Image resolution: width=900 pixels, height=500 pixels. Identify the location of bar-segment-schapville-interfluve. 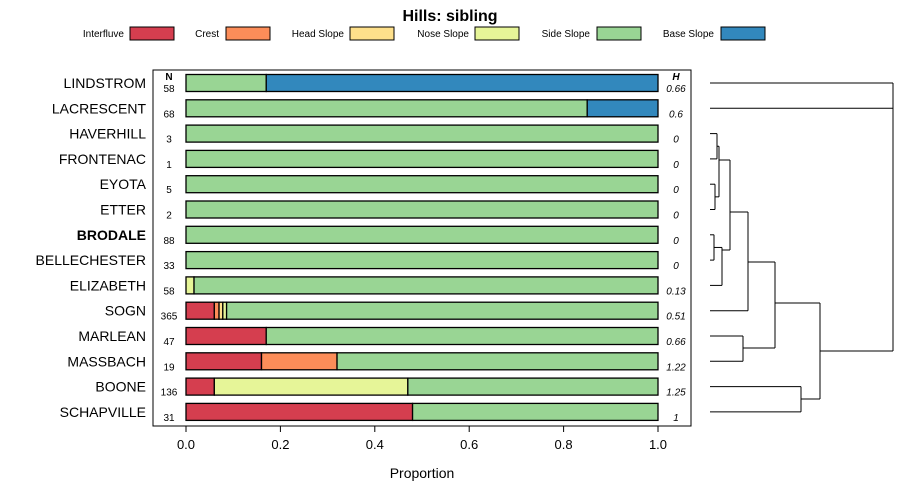
(299, 412).